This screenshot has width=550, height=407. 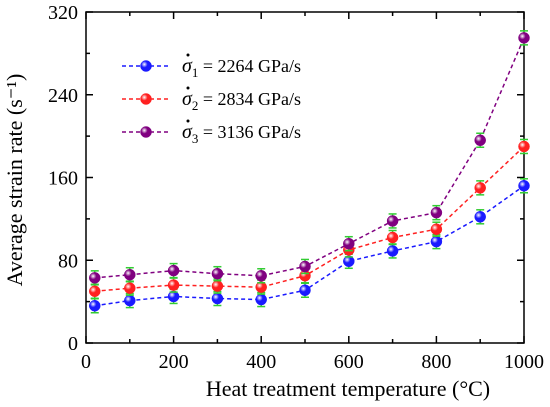 I want to click on x-axis-title: Heat treatment temperature (°C), so click(x=348, y=388).